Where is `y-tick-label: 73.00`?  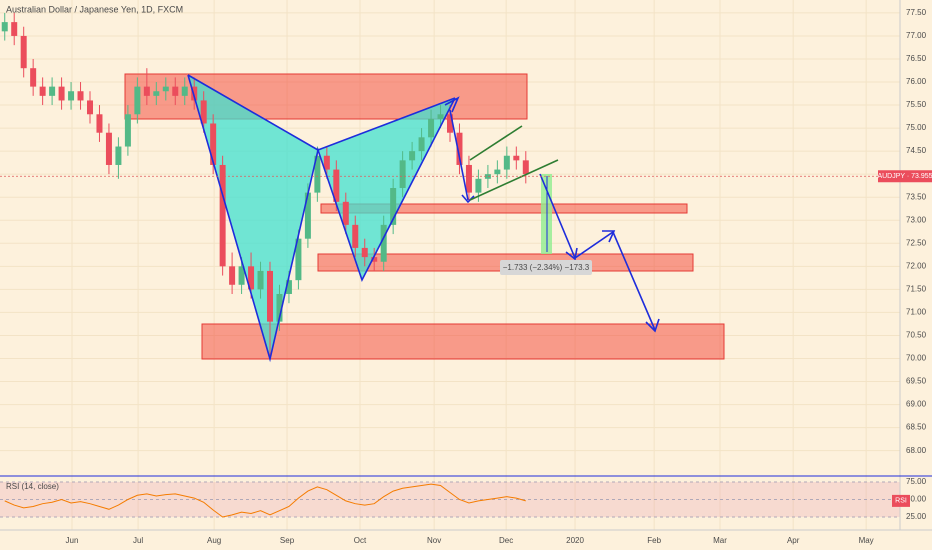
y-tick-label: 73.00 is located at coordinates (916, 219).